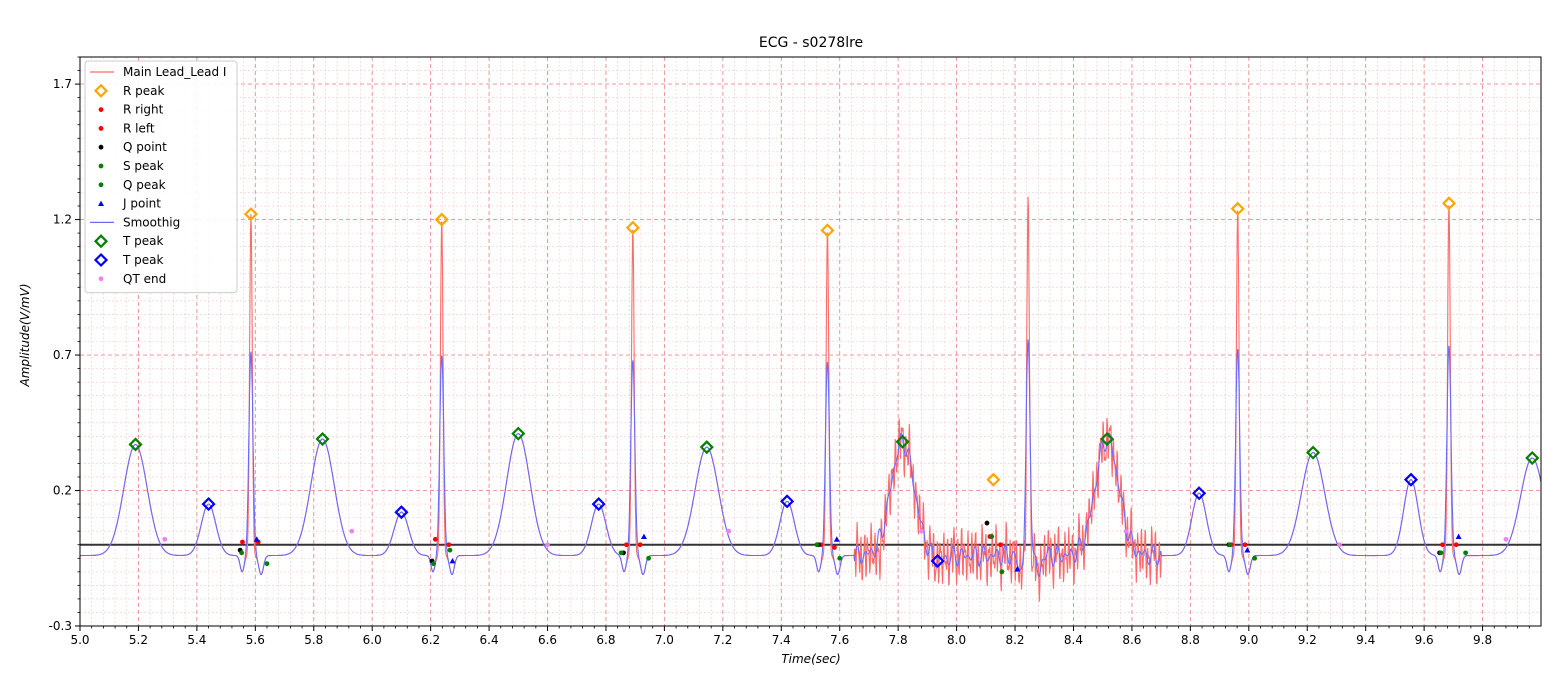  I want to click on x-tick-label: 7.2, so click(722, 640).